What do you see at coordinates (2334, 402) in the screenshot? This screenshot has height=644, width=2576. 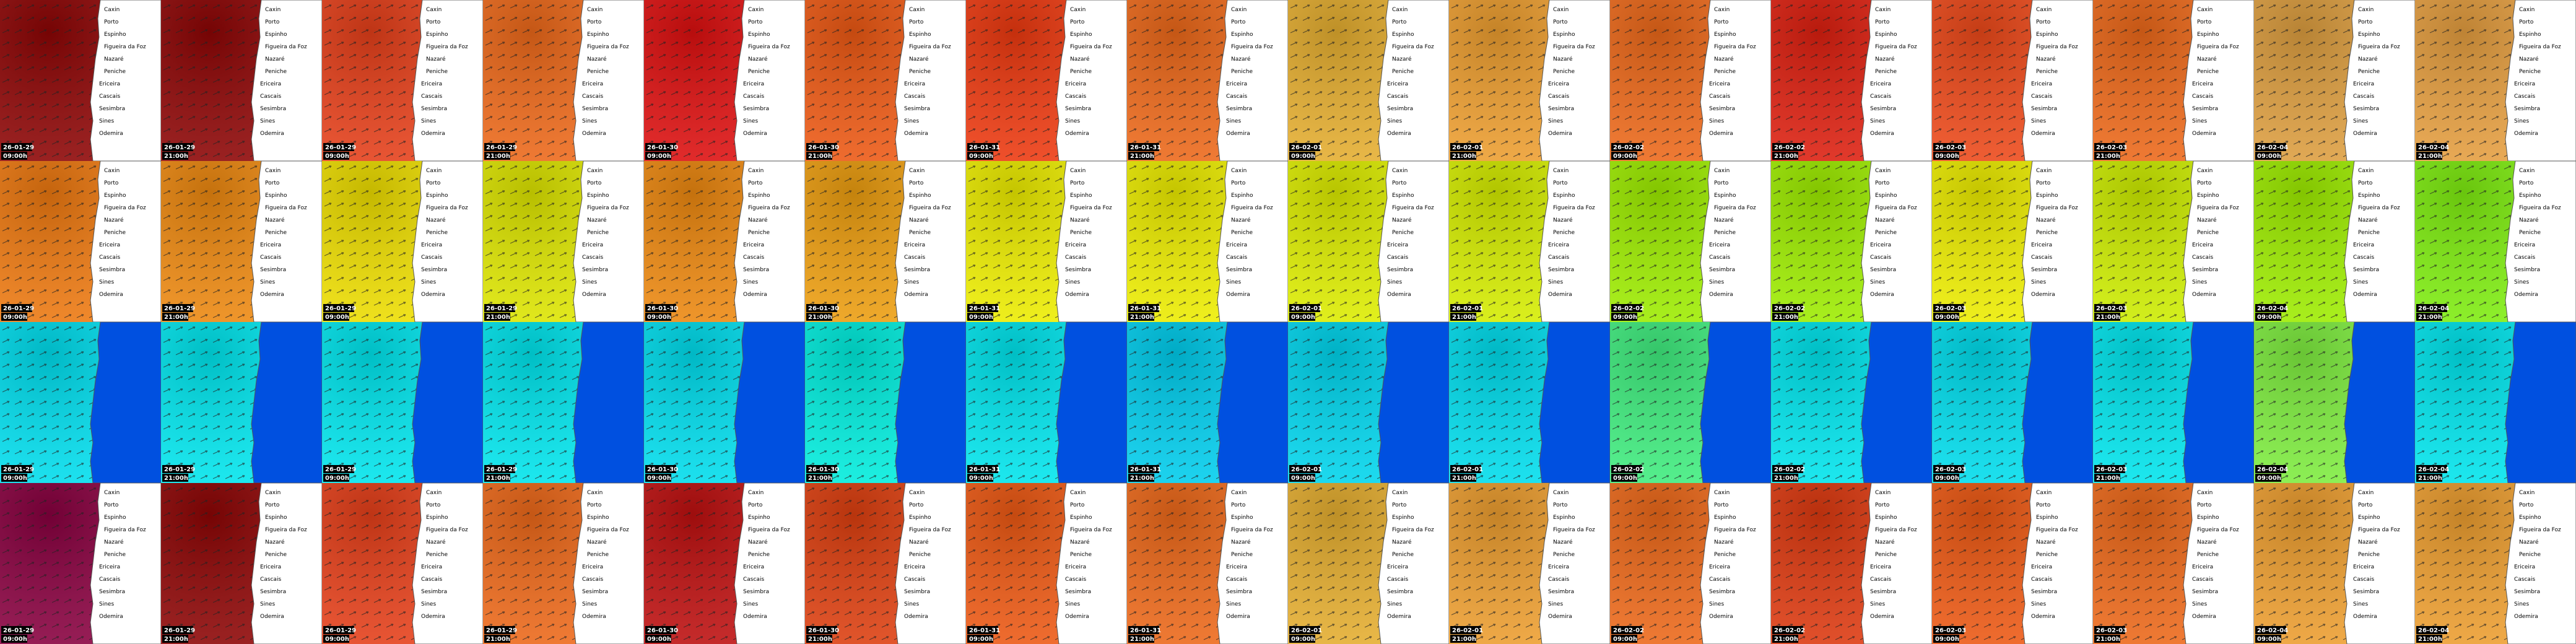 I see `forecast-map: 26-02-04 09:00h` at bounding box center [2334, 402].